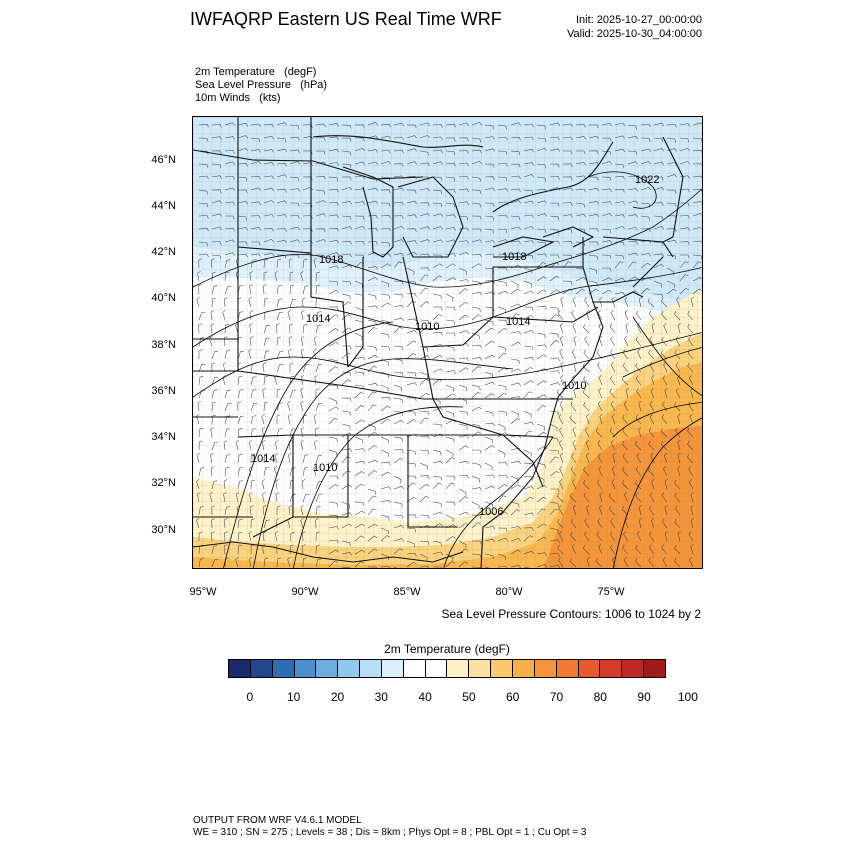  I want to click on colorbar-swatch, so click(611, 668).